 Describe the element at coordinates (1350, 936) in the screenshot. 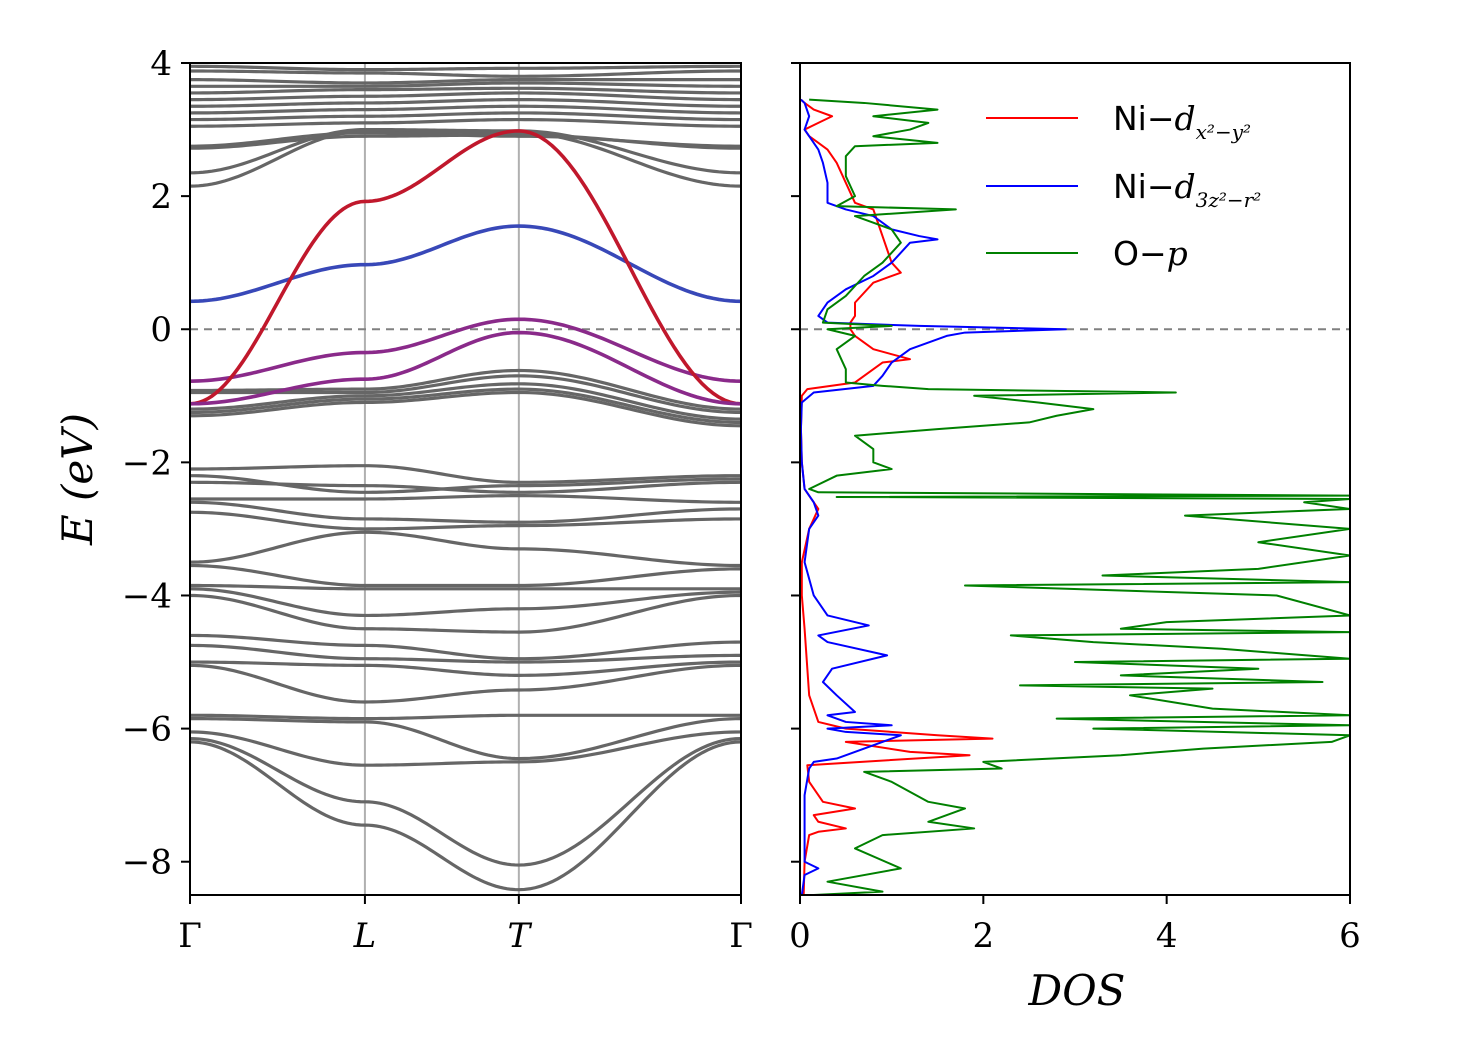

I see `x-tick-label: 6` at that location.